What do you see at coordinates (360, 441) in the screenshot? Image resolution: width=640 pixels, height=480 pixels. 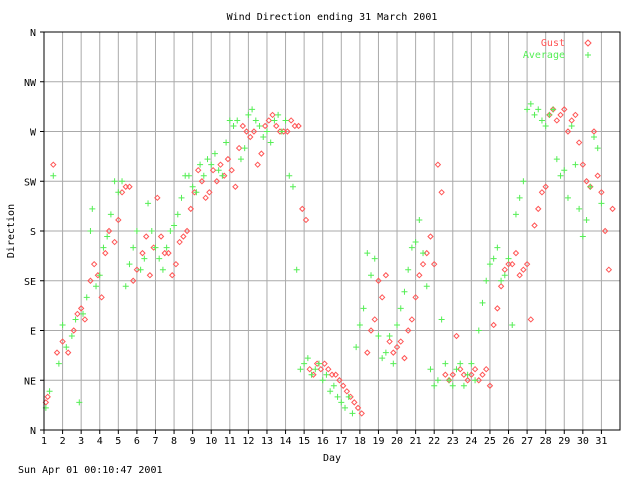 I see `x-tick-label: 18` at bounding box center [360, 441].